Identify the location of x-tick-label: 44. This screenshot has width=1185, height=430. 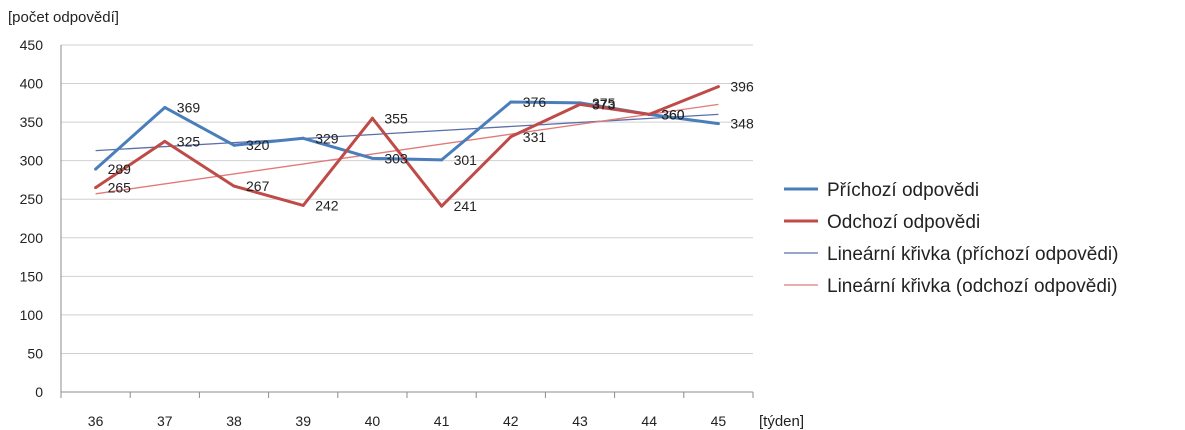
(649, 421).